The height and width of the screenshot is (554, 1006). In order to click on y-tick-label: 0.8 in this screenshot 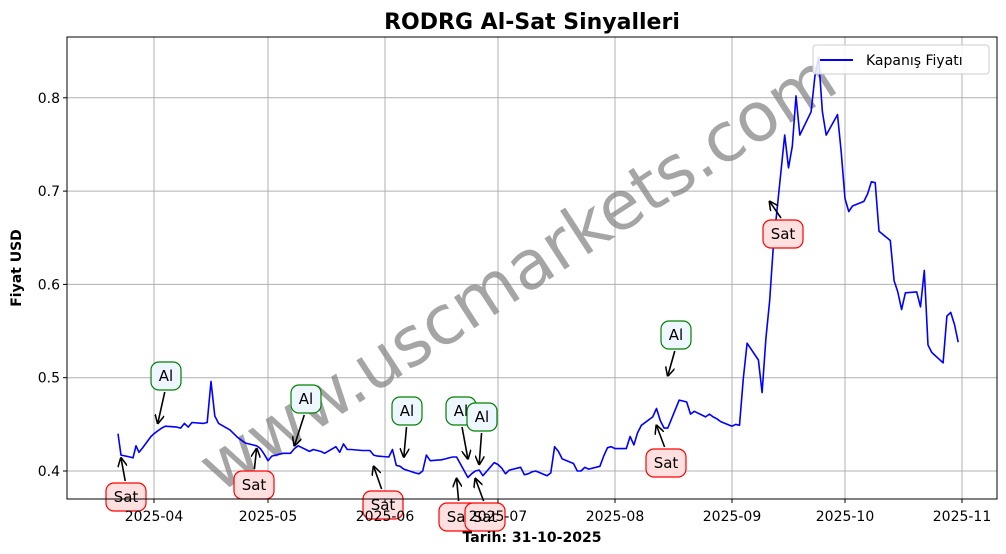, I will do `click(49, 99)`.